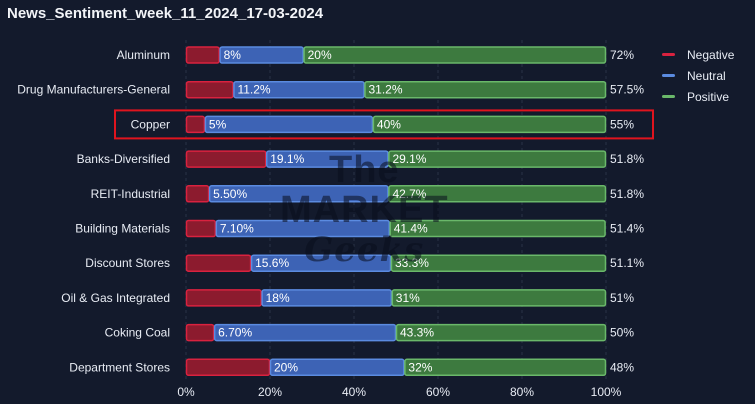 The image size is (755, 404). What do you see at coordinates (622, 367) in the screenshot?
I see `bar-end-label: 48%` at bounding box center [622, 367].